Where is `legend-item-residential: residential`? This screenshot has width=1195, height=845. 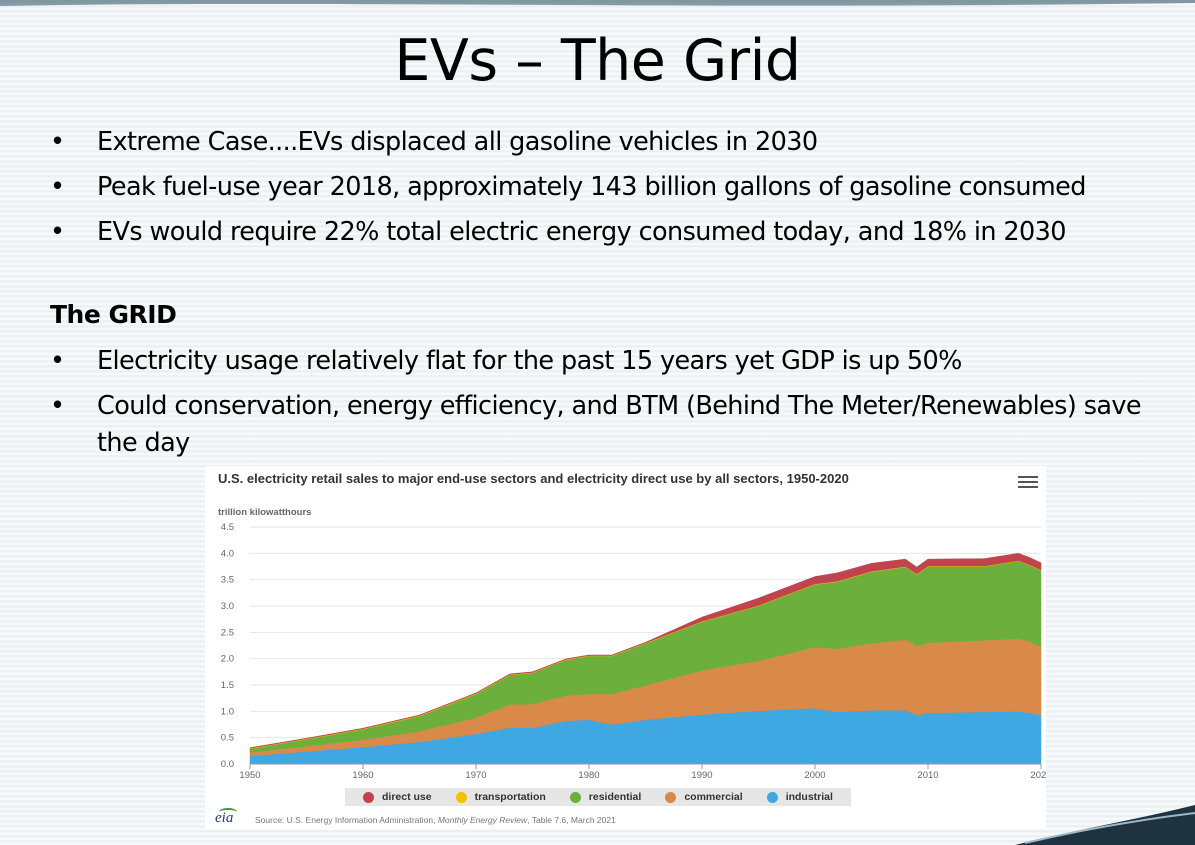
legend-item-residential: residential is located at coordinates (605, 797).